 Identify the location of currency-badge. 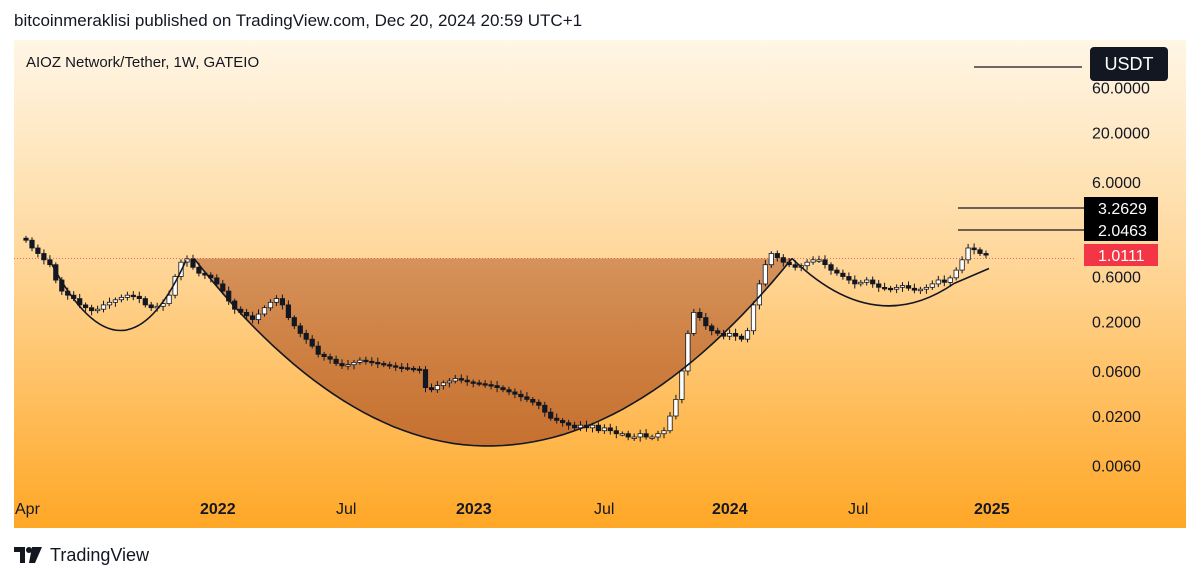
(1129, 64).